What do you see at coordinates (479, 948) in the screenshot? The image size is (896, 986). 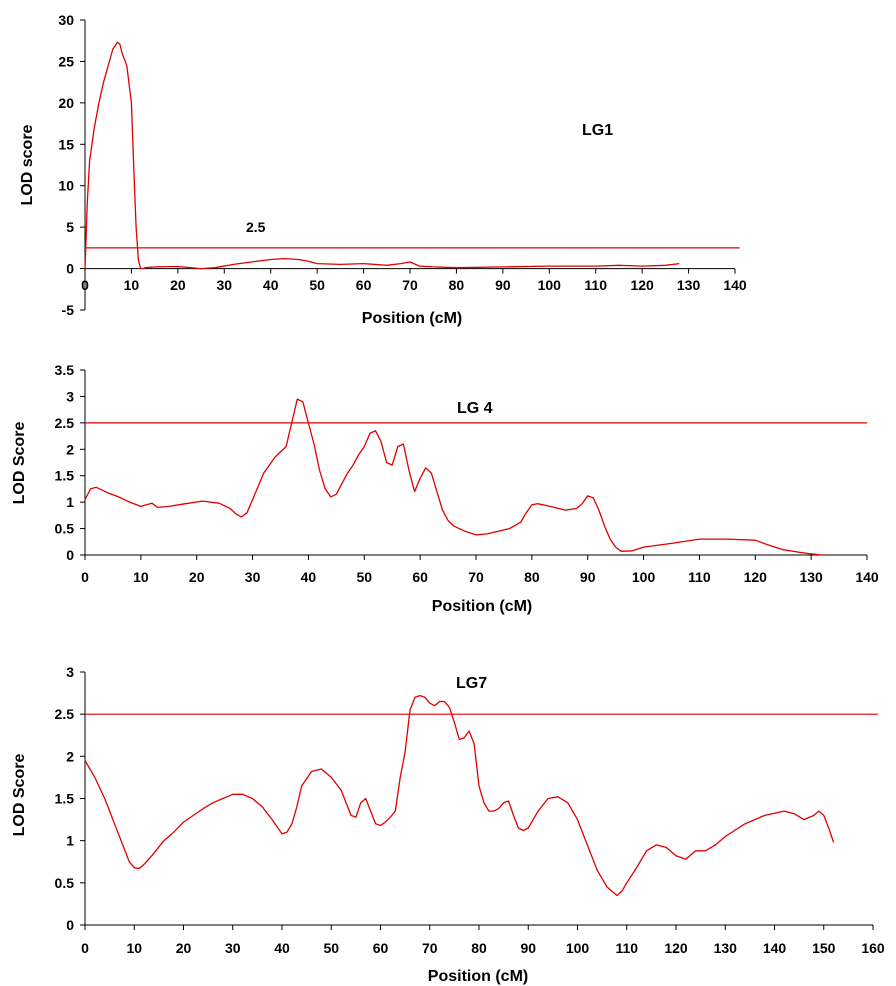 I see `lg7-x-tick-label: 80` at bounding box center [479, 948].